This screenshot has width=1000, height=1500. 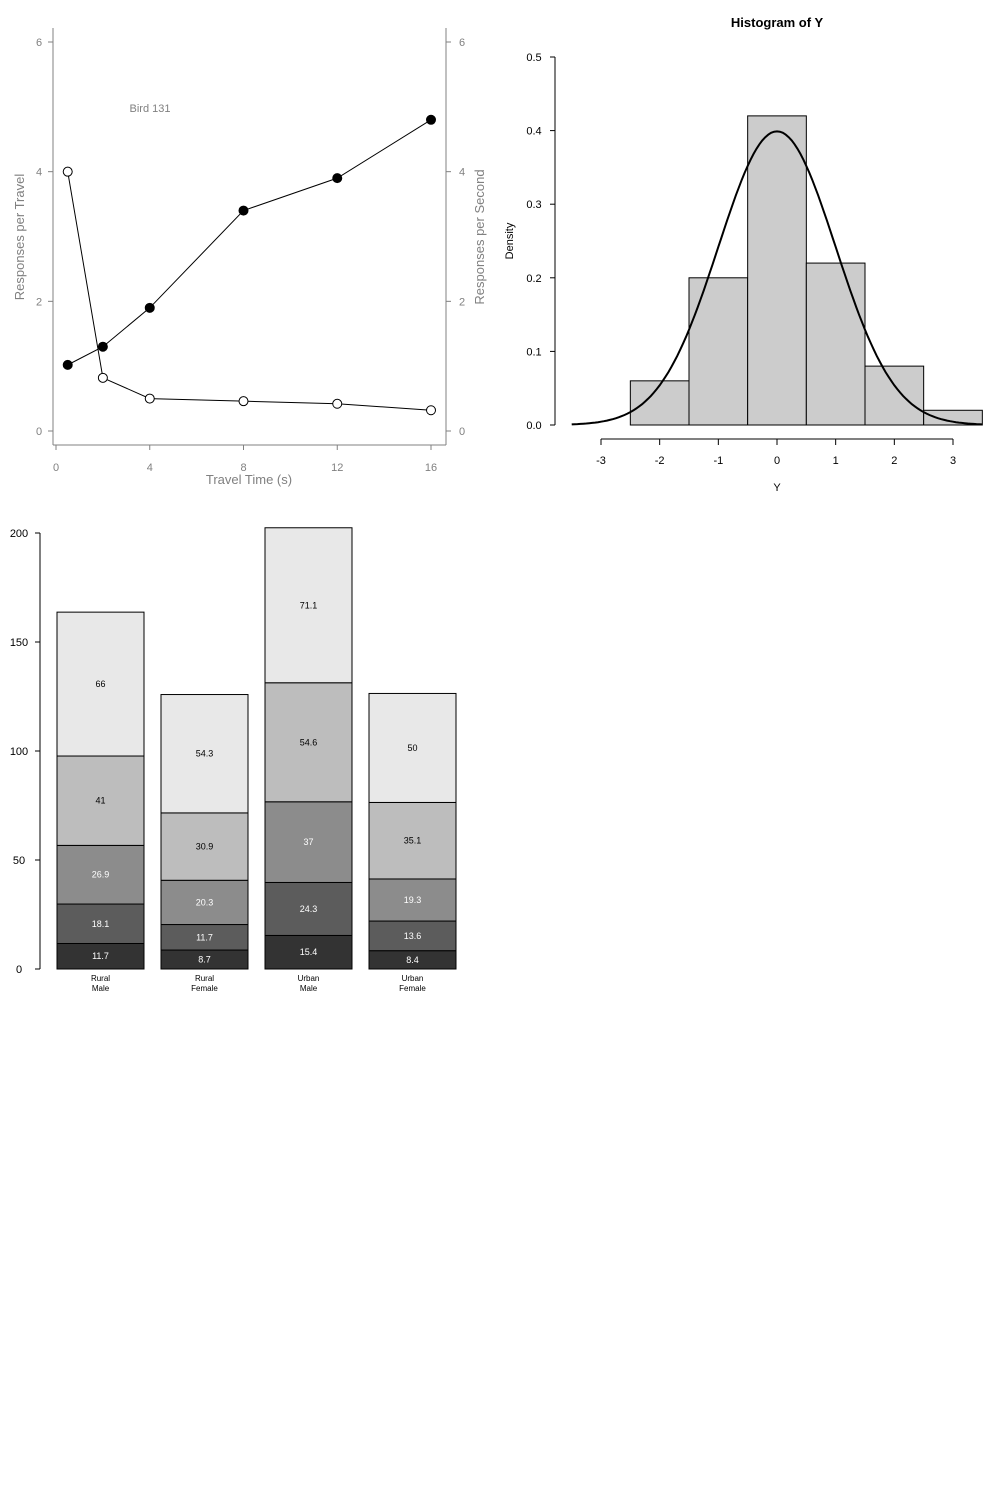 What do you see at coordinates (777, 488) in the screenshot?
I see `x-axis-title: Y` at bounding box center [777, 488].